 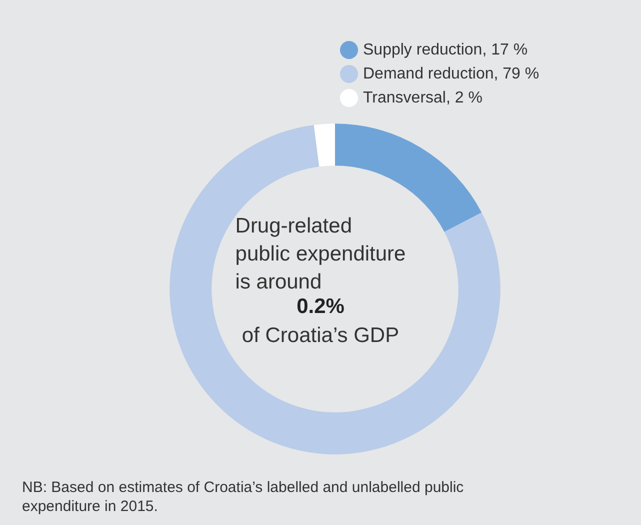 What do you see at coordinates (321, 335) in the screenshot?
I see `text: of Croatia’s GDP` at bounding box center [321, 335].